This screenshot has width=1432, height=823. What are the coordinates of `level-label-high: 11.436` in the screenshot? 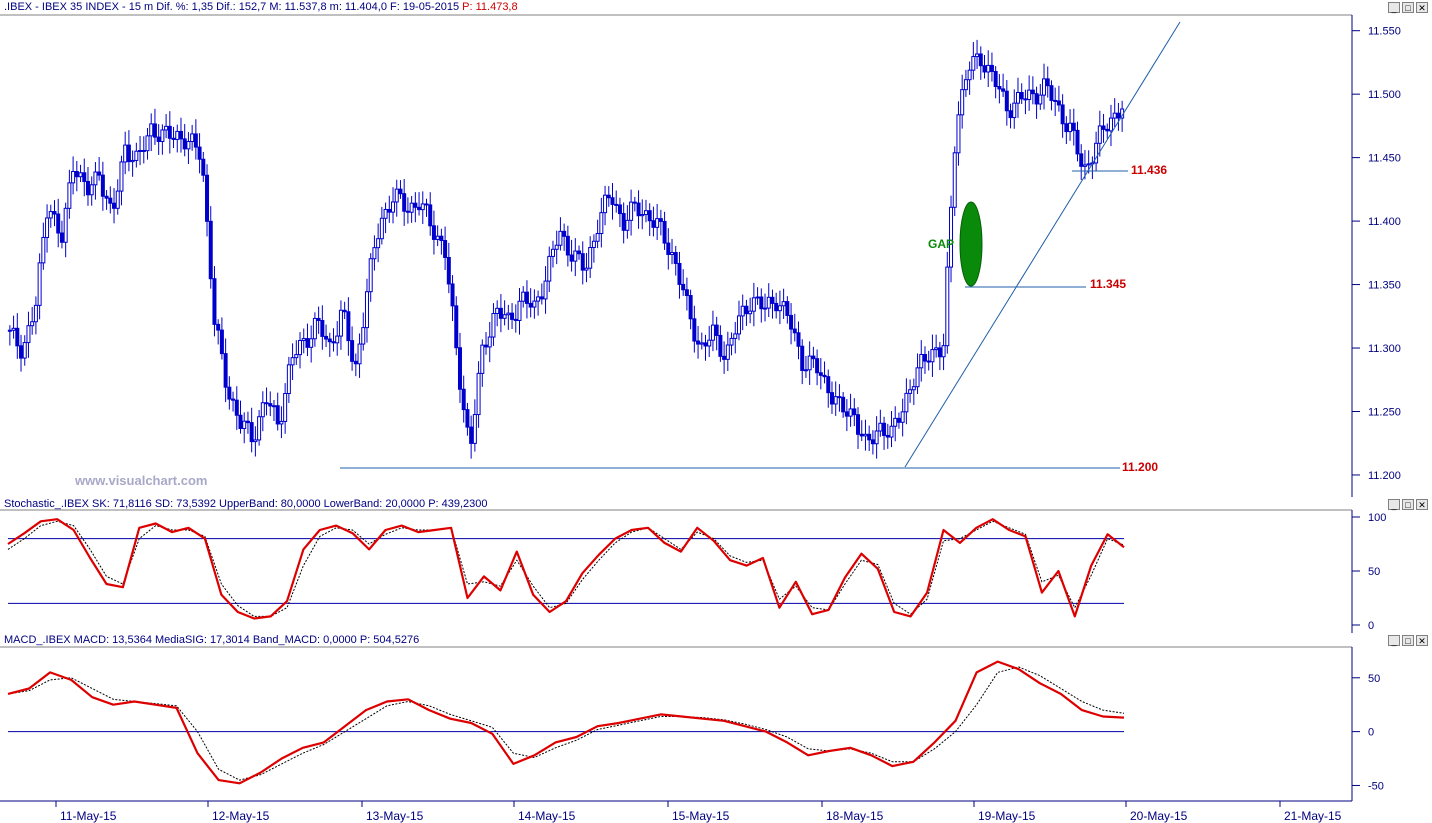 It's located at (1149, 170).